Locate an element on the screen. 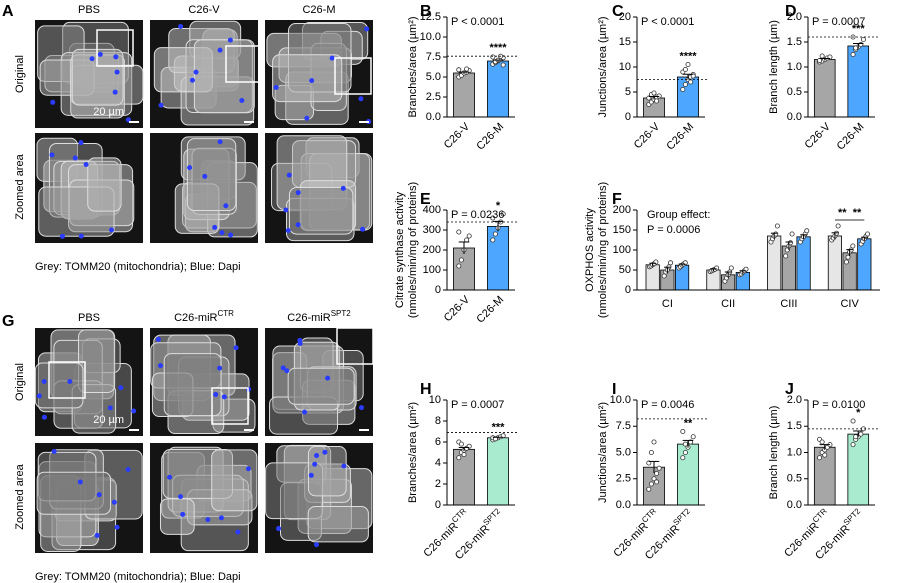  y-tick-label: 8 is located at coordinates (438, 421).